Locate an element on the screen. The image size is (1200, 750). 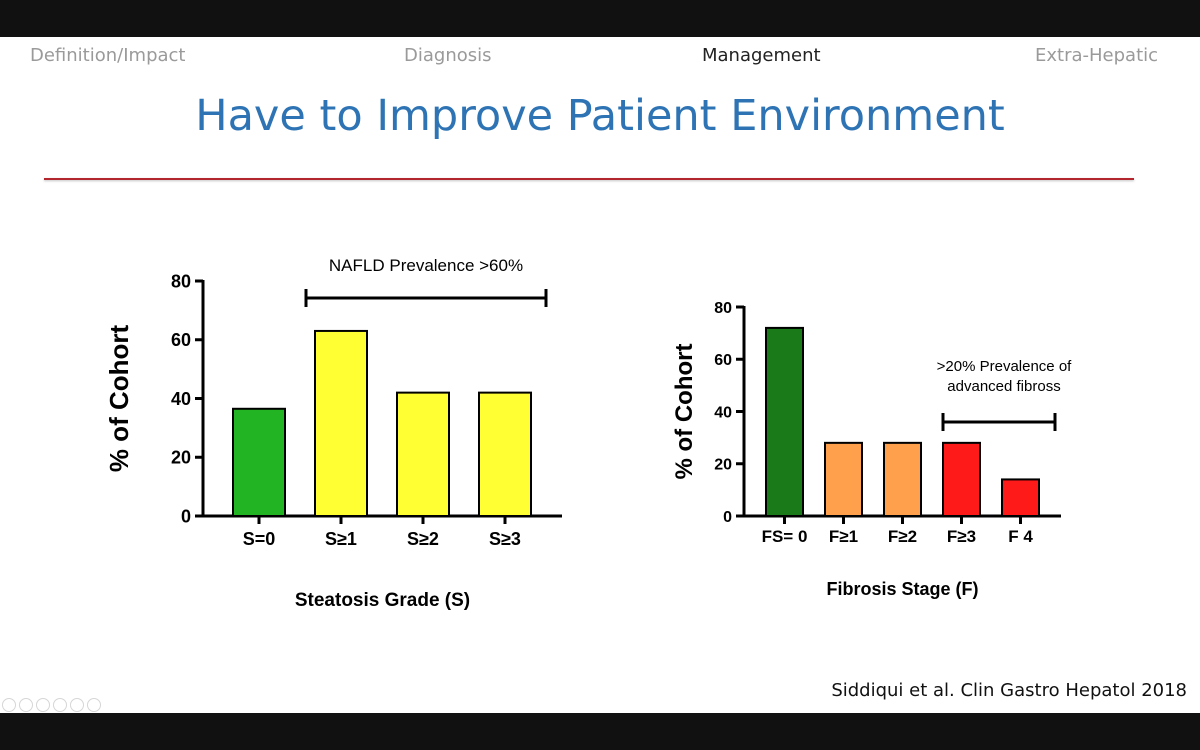
citation: Siddiqui et al. Clin Gastro Hepatol 2018 is located at coordinates (1009, 690).